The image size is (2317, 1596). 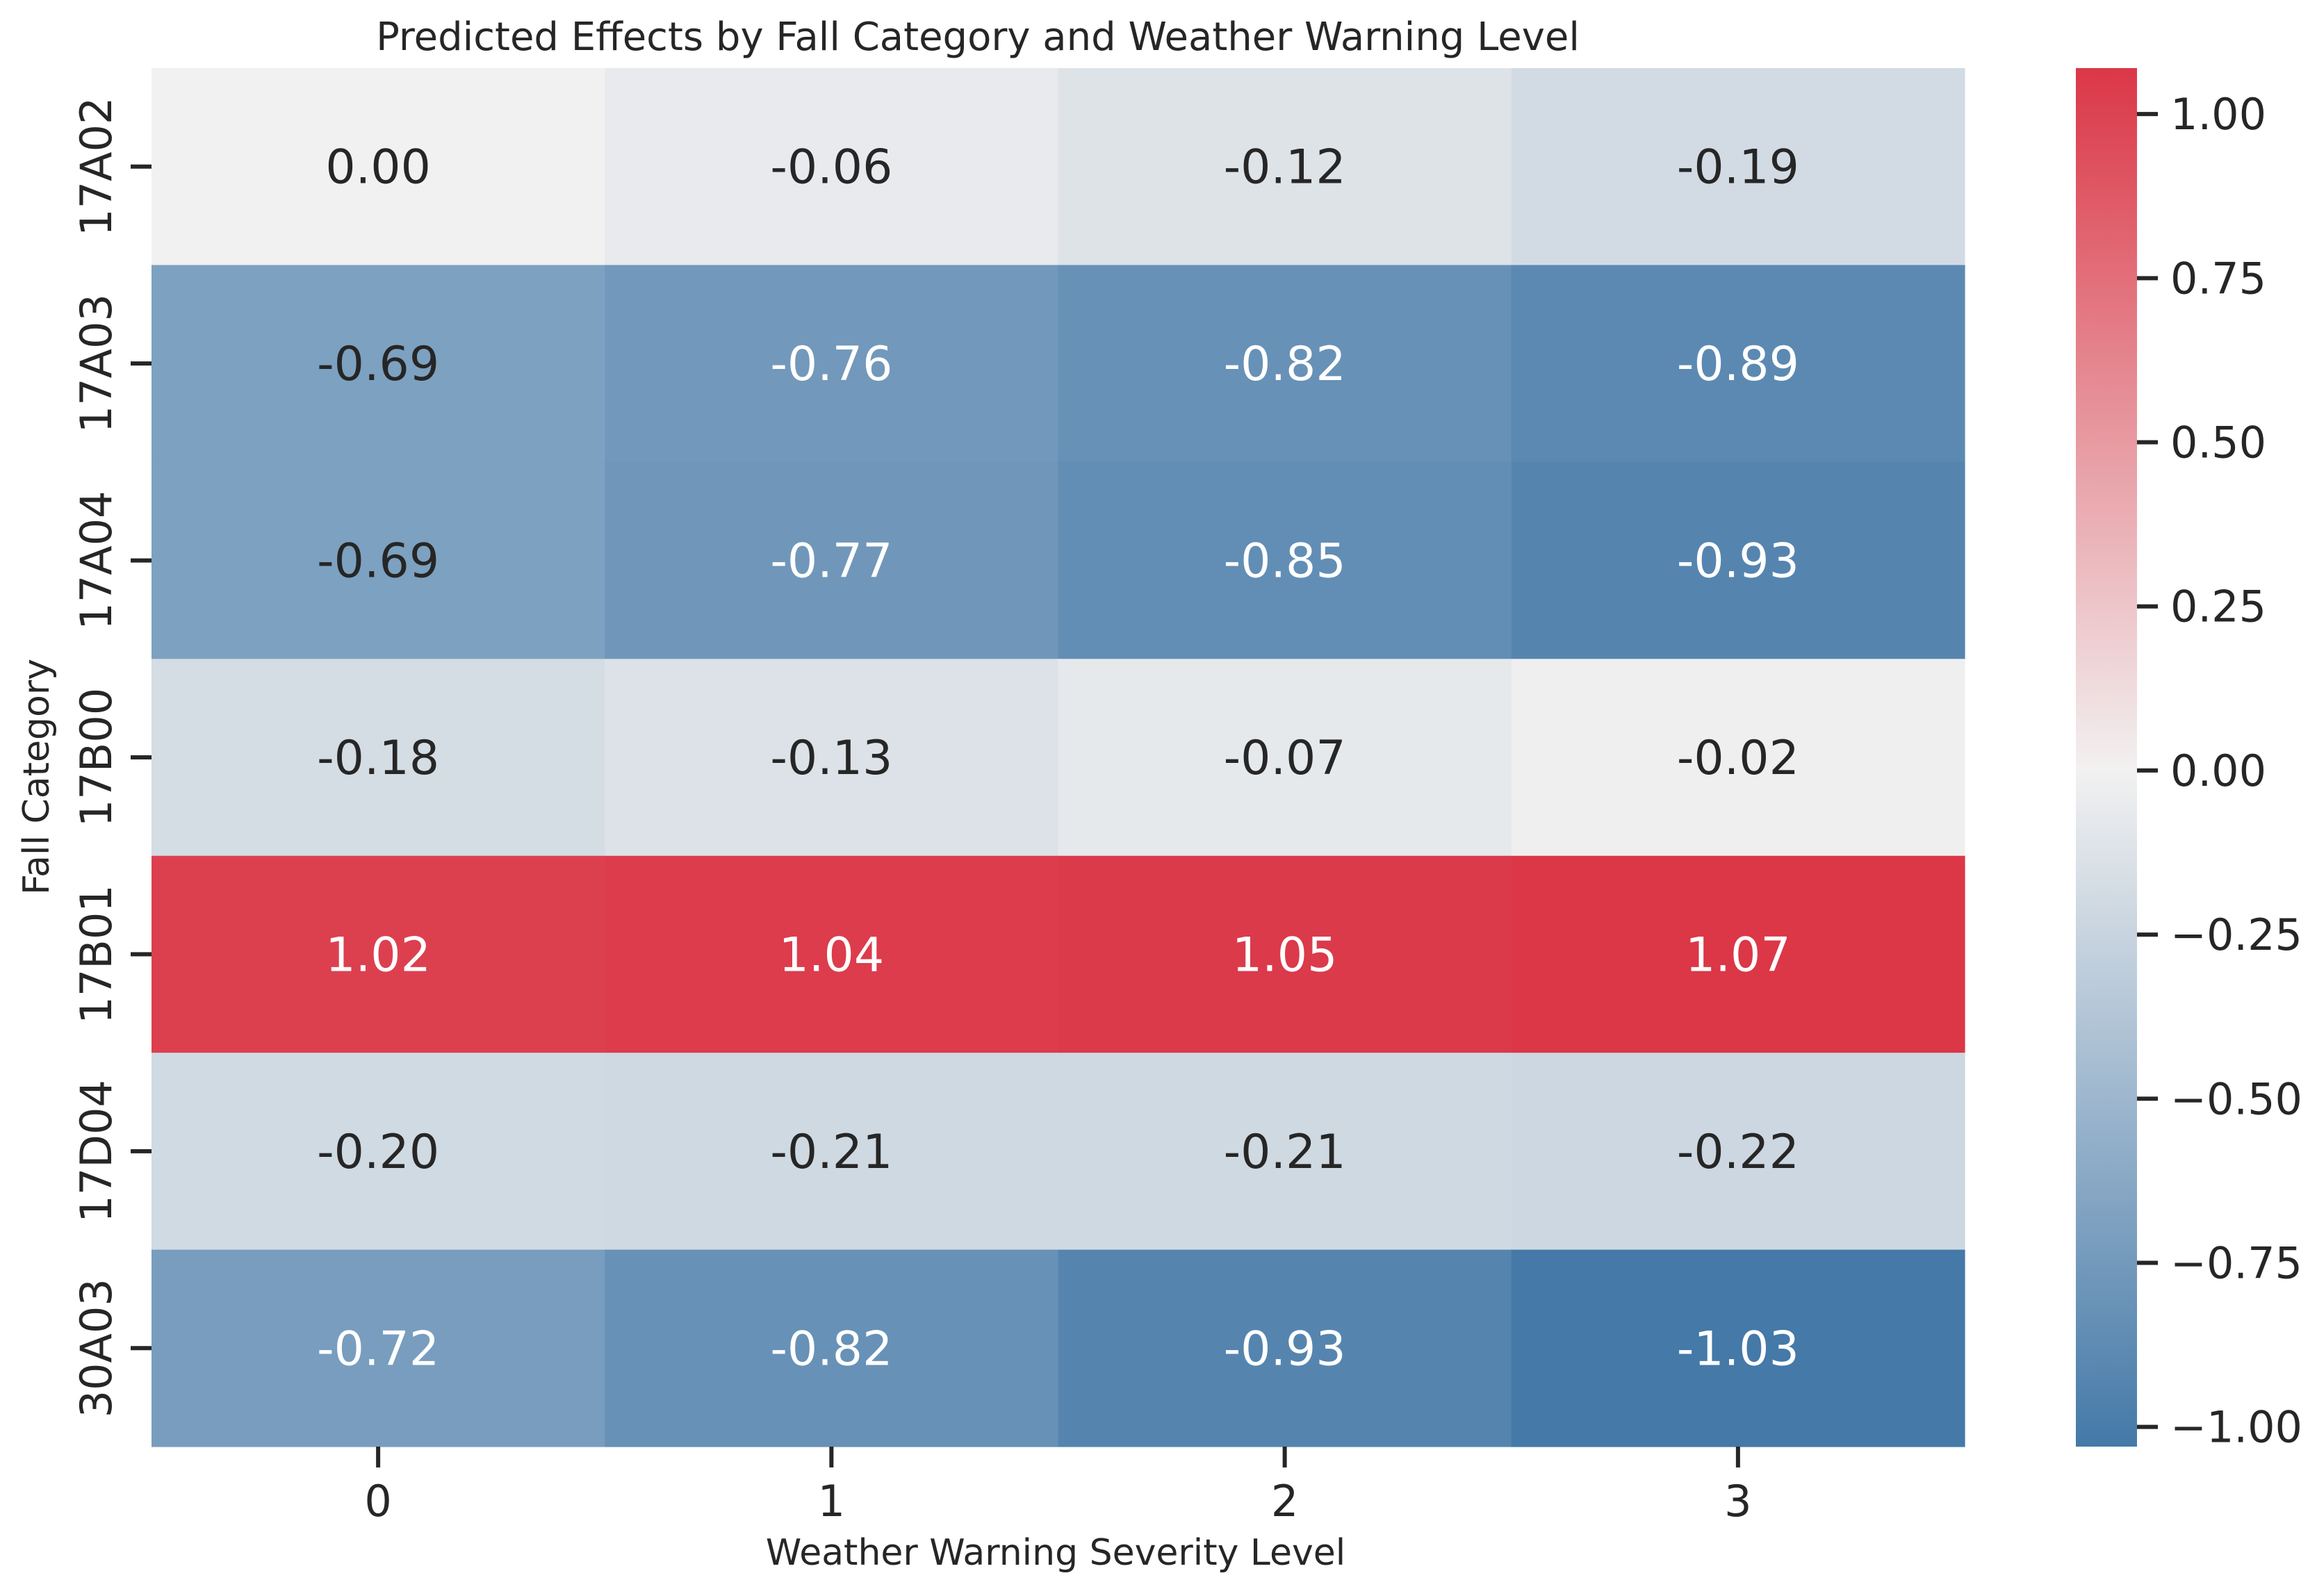 What do you see at coordinates (96, 166) in the screenshot?
I see `y-tick-label: 17A02` at bounding box center [96, 166].